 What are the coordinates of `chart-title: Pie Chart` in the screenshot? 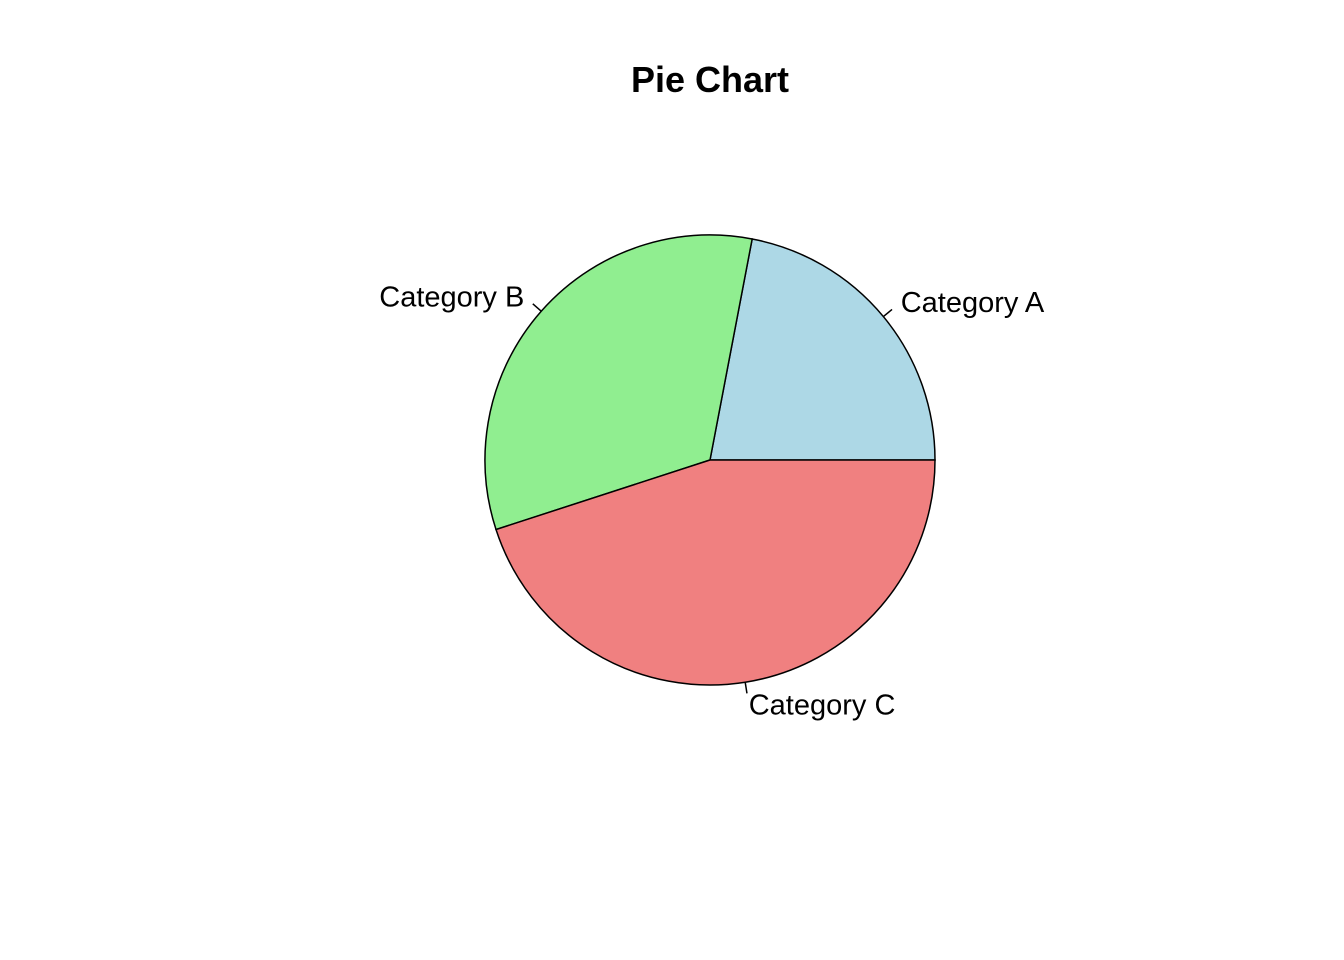 It's located at (710, 79).